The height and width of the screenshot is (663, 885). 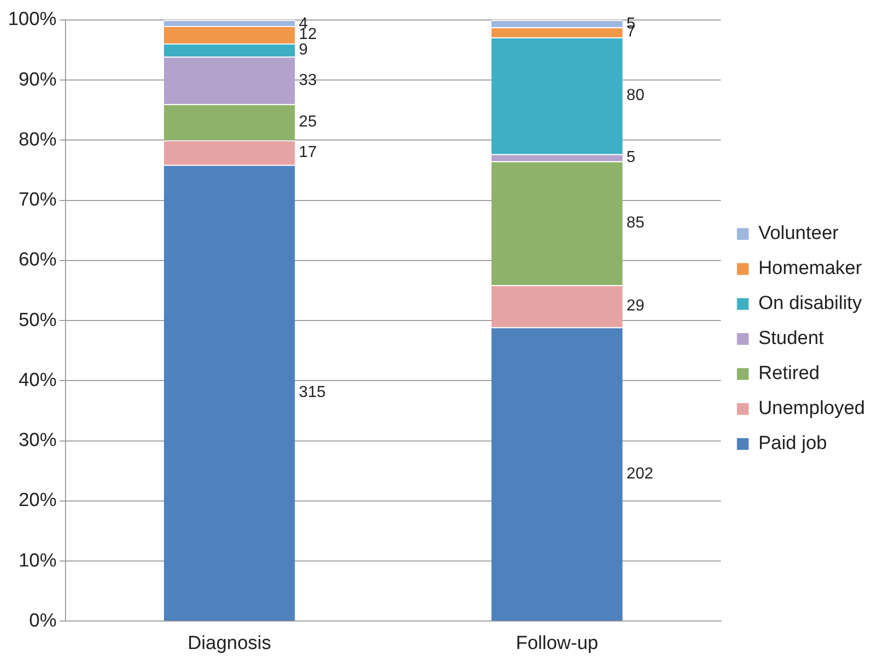 What do you see at coordinates (557, 643) in the screenshot?
I see `x-tick-label: Follow-up` at bounding box center [557, 643].